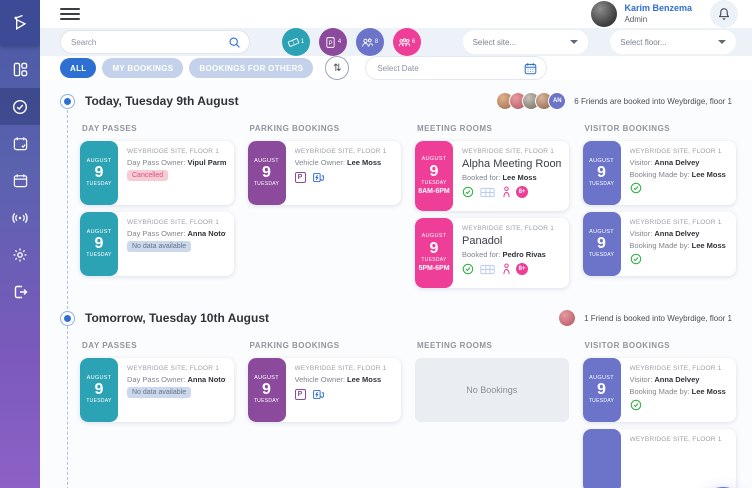  What do you see at coordinates (20, 217) in the screenshot?
I see `sidebar-item-visitor-signal` at bounding box center [20, 217].